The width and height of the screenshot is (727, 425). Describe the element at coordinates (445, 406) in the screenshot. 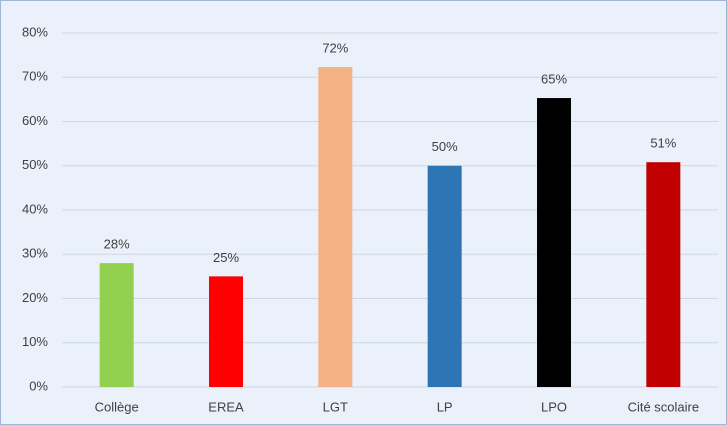

I see `x-tick-label: LP` at that location.